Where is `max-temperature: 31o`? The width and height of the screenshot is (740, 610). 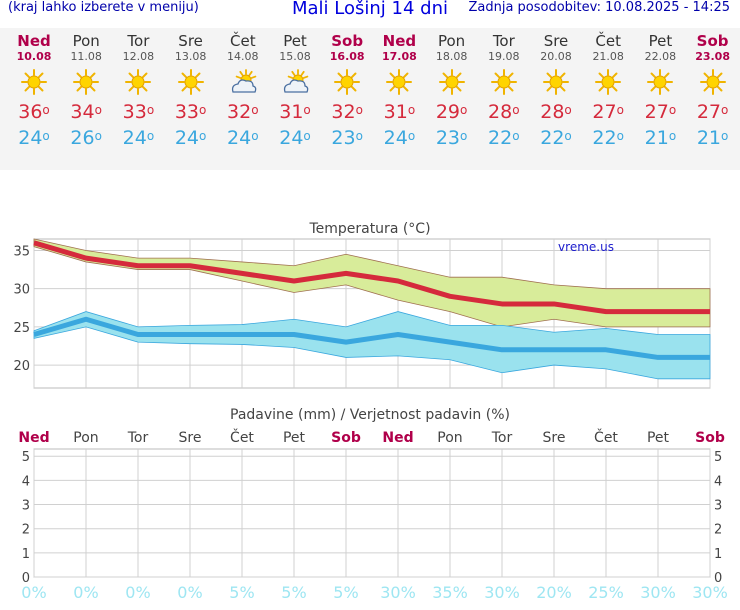
max-temperature: 31o is located at coordinates (295, 112).